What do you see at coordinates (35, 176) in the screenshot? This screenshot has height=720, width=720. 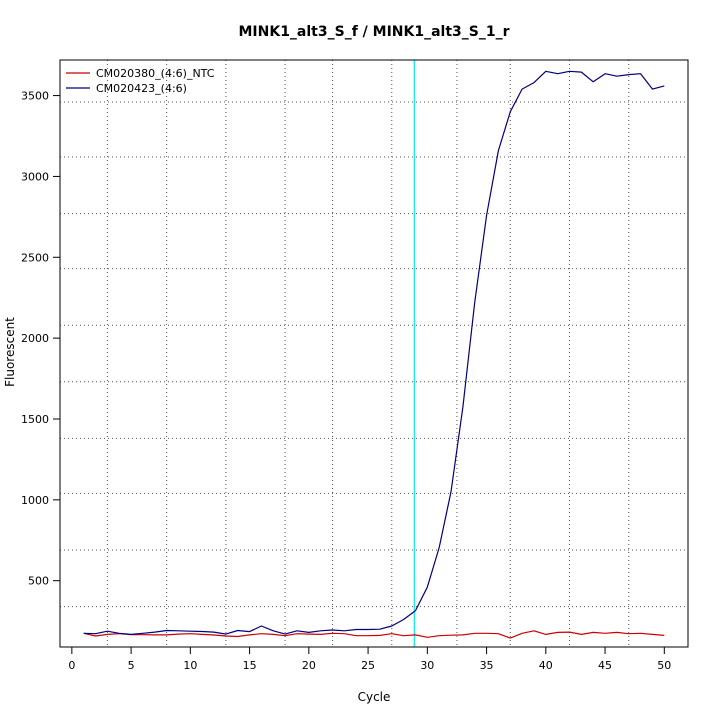 I see `y-tick-label: 3000` at bounding box center [35, 176].